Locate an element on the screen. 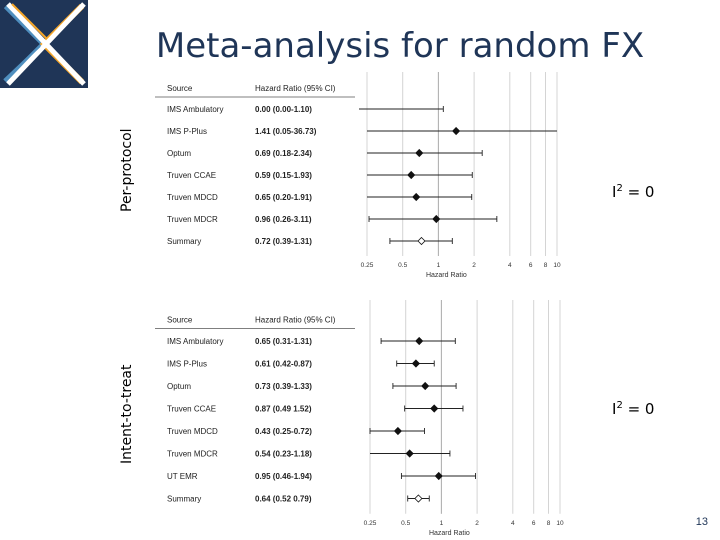  row-hr-text: 0.87 (0.49 1.52) is located at coordinates (283, 409).